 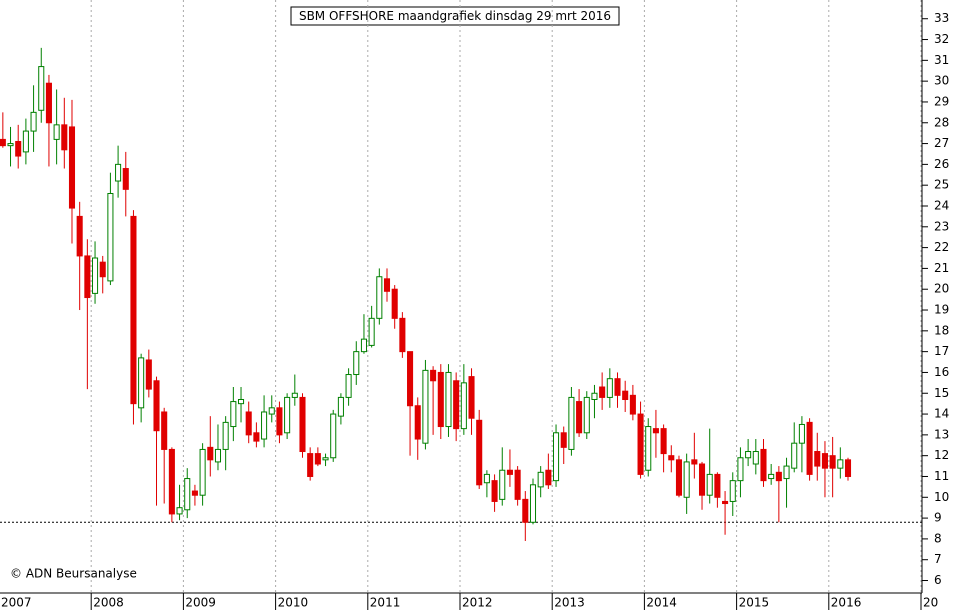 I want to click on y-tick-label: 17, so click(x=941, y=351).